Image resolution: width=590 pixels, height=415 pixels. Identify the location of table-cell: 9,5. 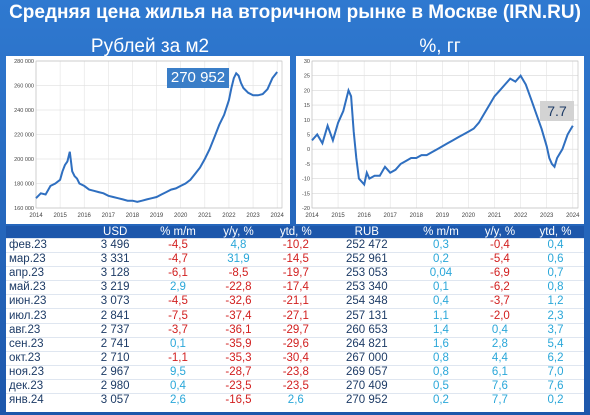
(178, 372).